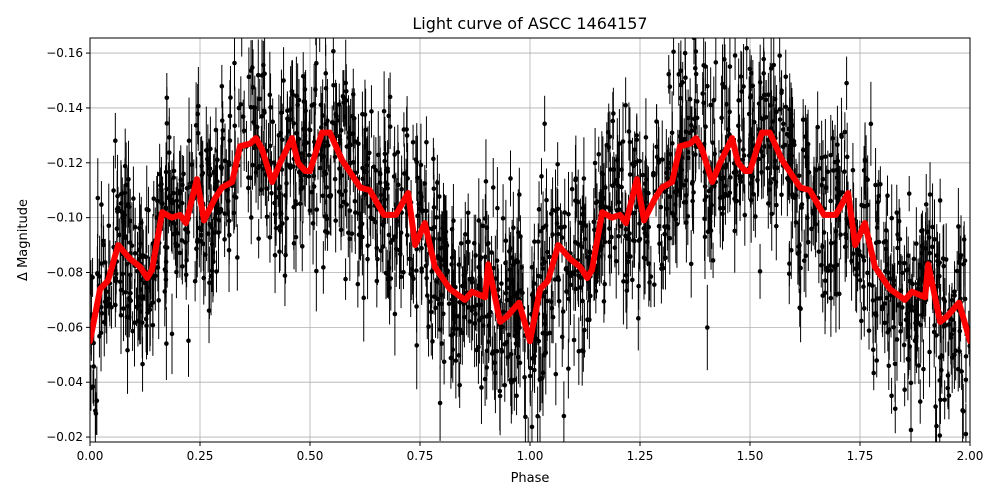  Describe the element at coordinates (64, 108) in the screenshot. I see `y-tick-label: −0.14` at that location.